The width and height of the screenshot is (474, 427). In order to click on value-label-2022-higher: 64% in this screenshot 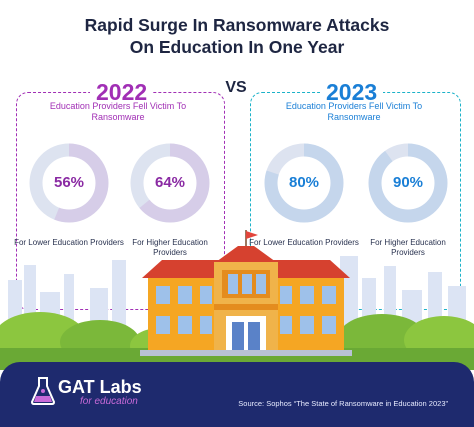, I will do `click(170, 182)`.